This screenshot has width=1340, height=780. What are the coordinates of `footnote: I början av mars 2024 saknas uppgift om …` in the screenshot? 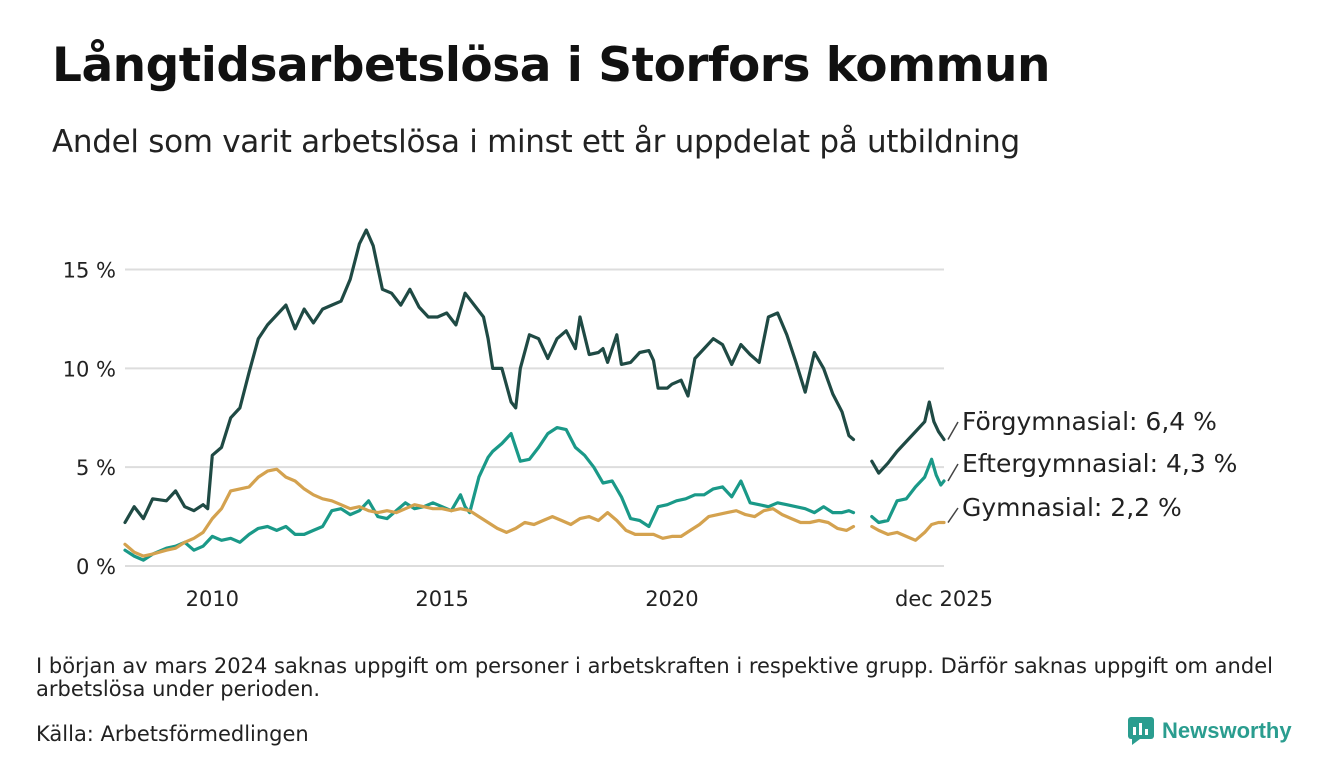 It's located at (654, 677).